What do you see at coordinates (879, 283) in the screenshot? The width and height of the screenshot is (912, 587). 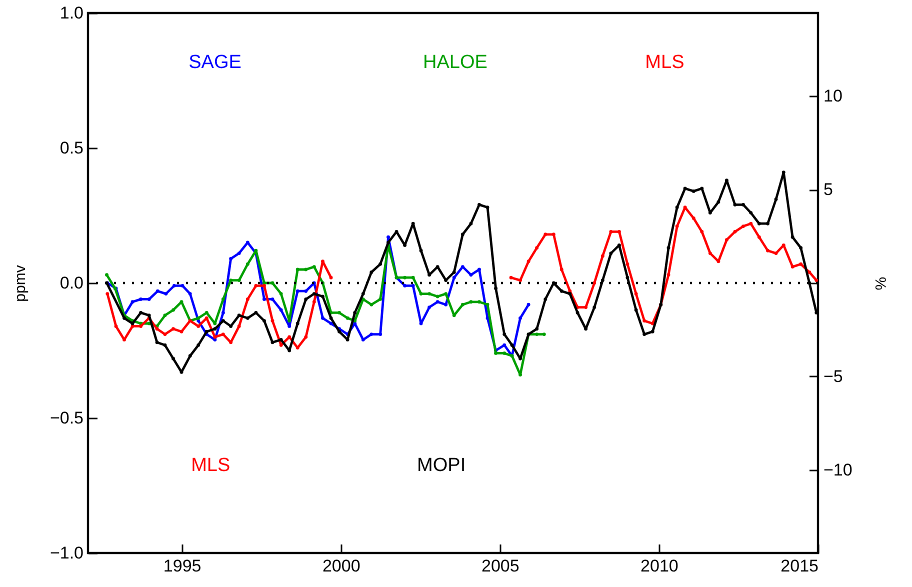 I see `y2-axis-title: %` at bounding box center [879, 283].